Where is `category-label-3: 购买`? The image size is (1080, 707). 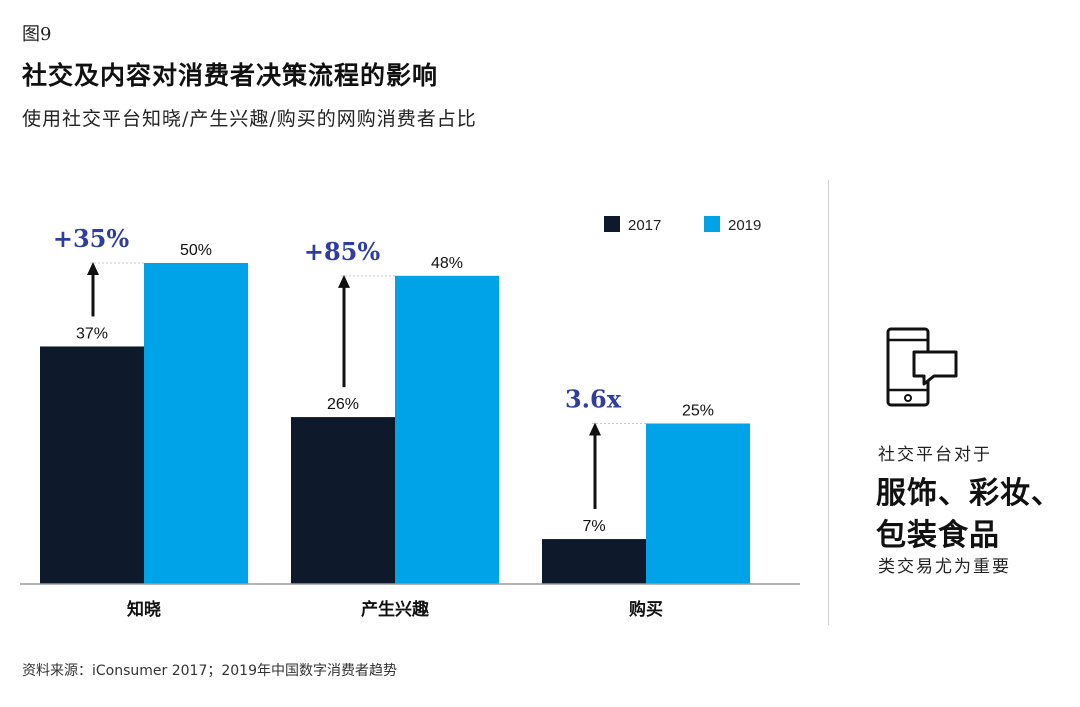
category-label-3: 购买 is located at coordinates (646, 609).